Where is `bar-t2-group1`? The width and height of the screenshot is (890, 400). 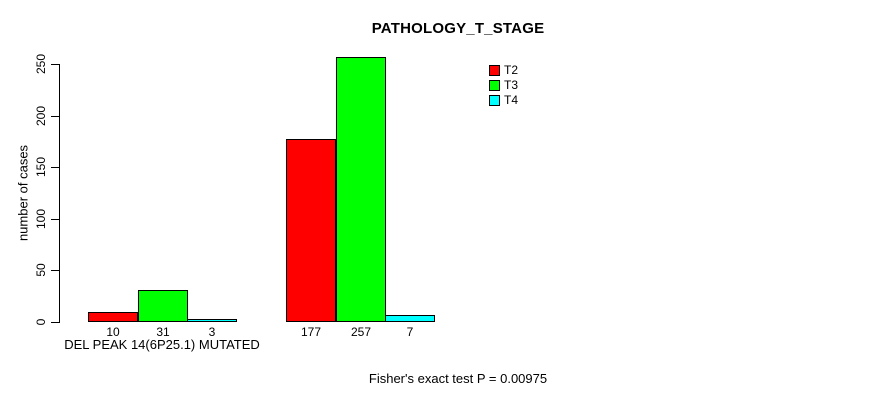 bar-t2-group1 is located at coordinates (113, 317).